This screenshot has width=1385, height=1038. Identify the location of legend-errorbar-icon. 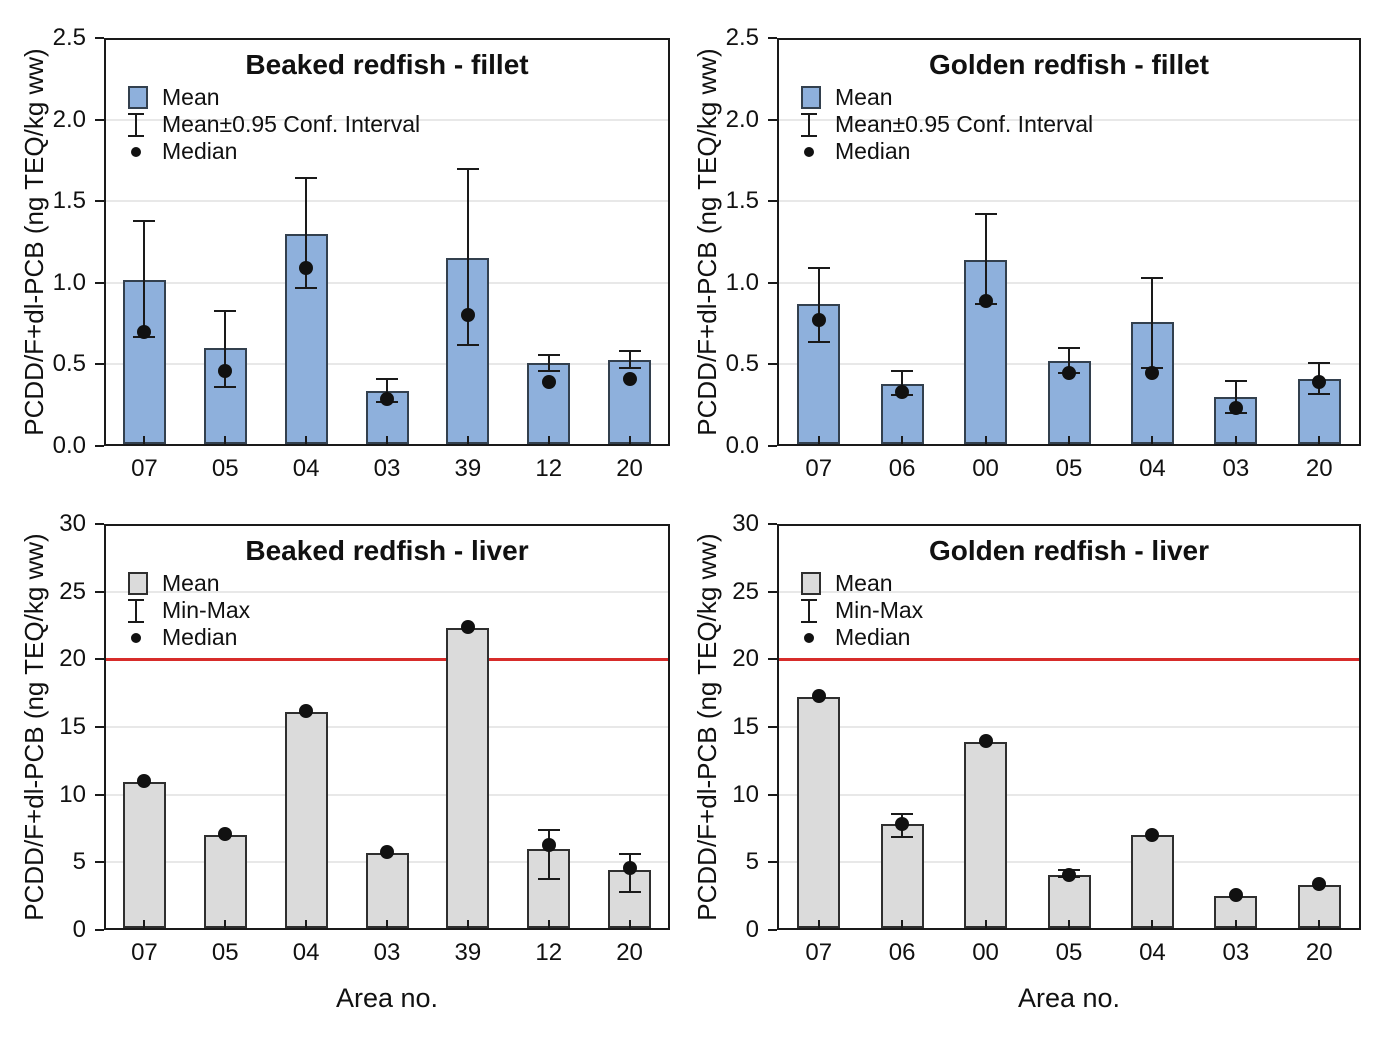
(145, 124).